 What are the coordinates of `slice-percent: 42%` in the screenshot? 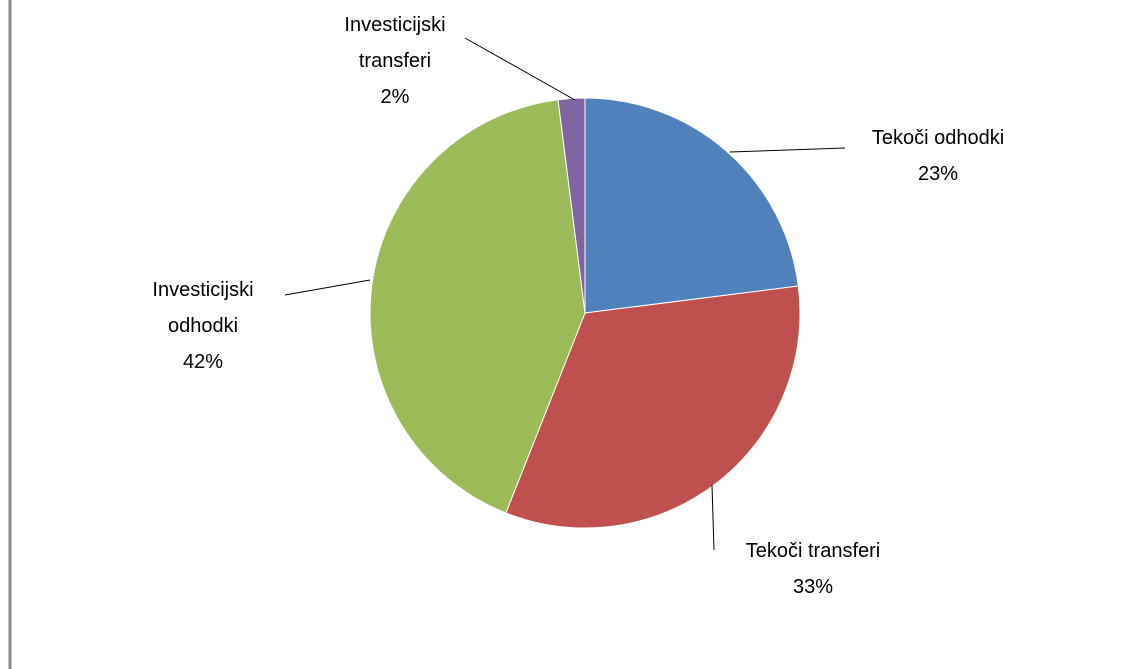 It's located at (203, 362).